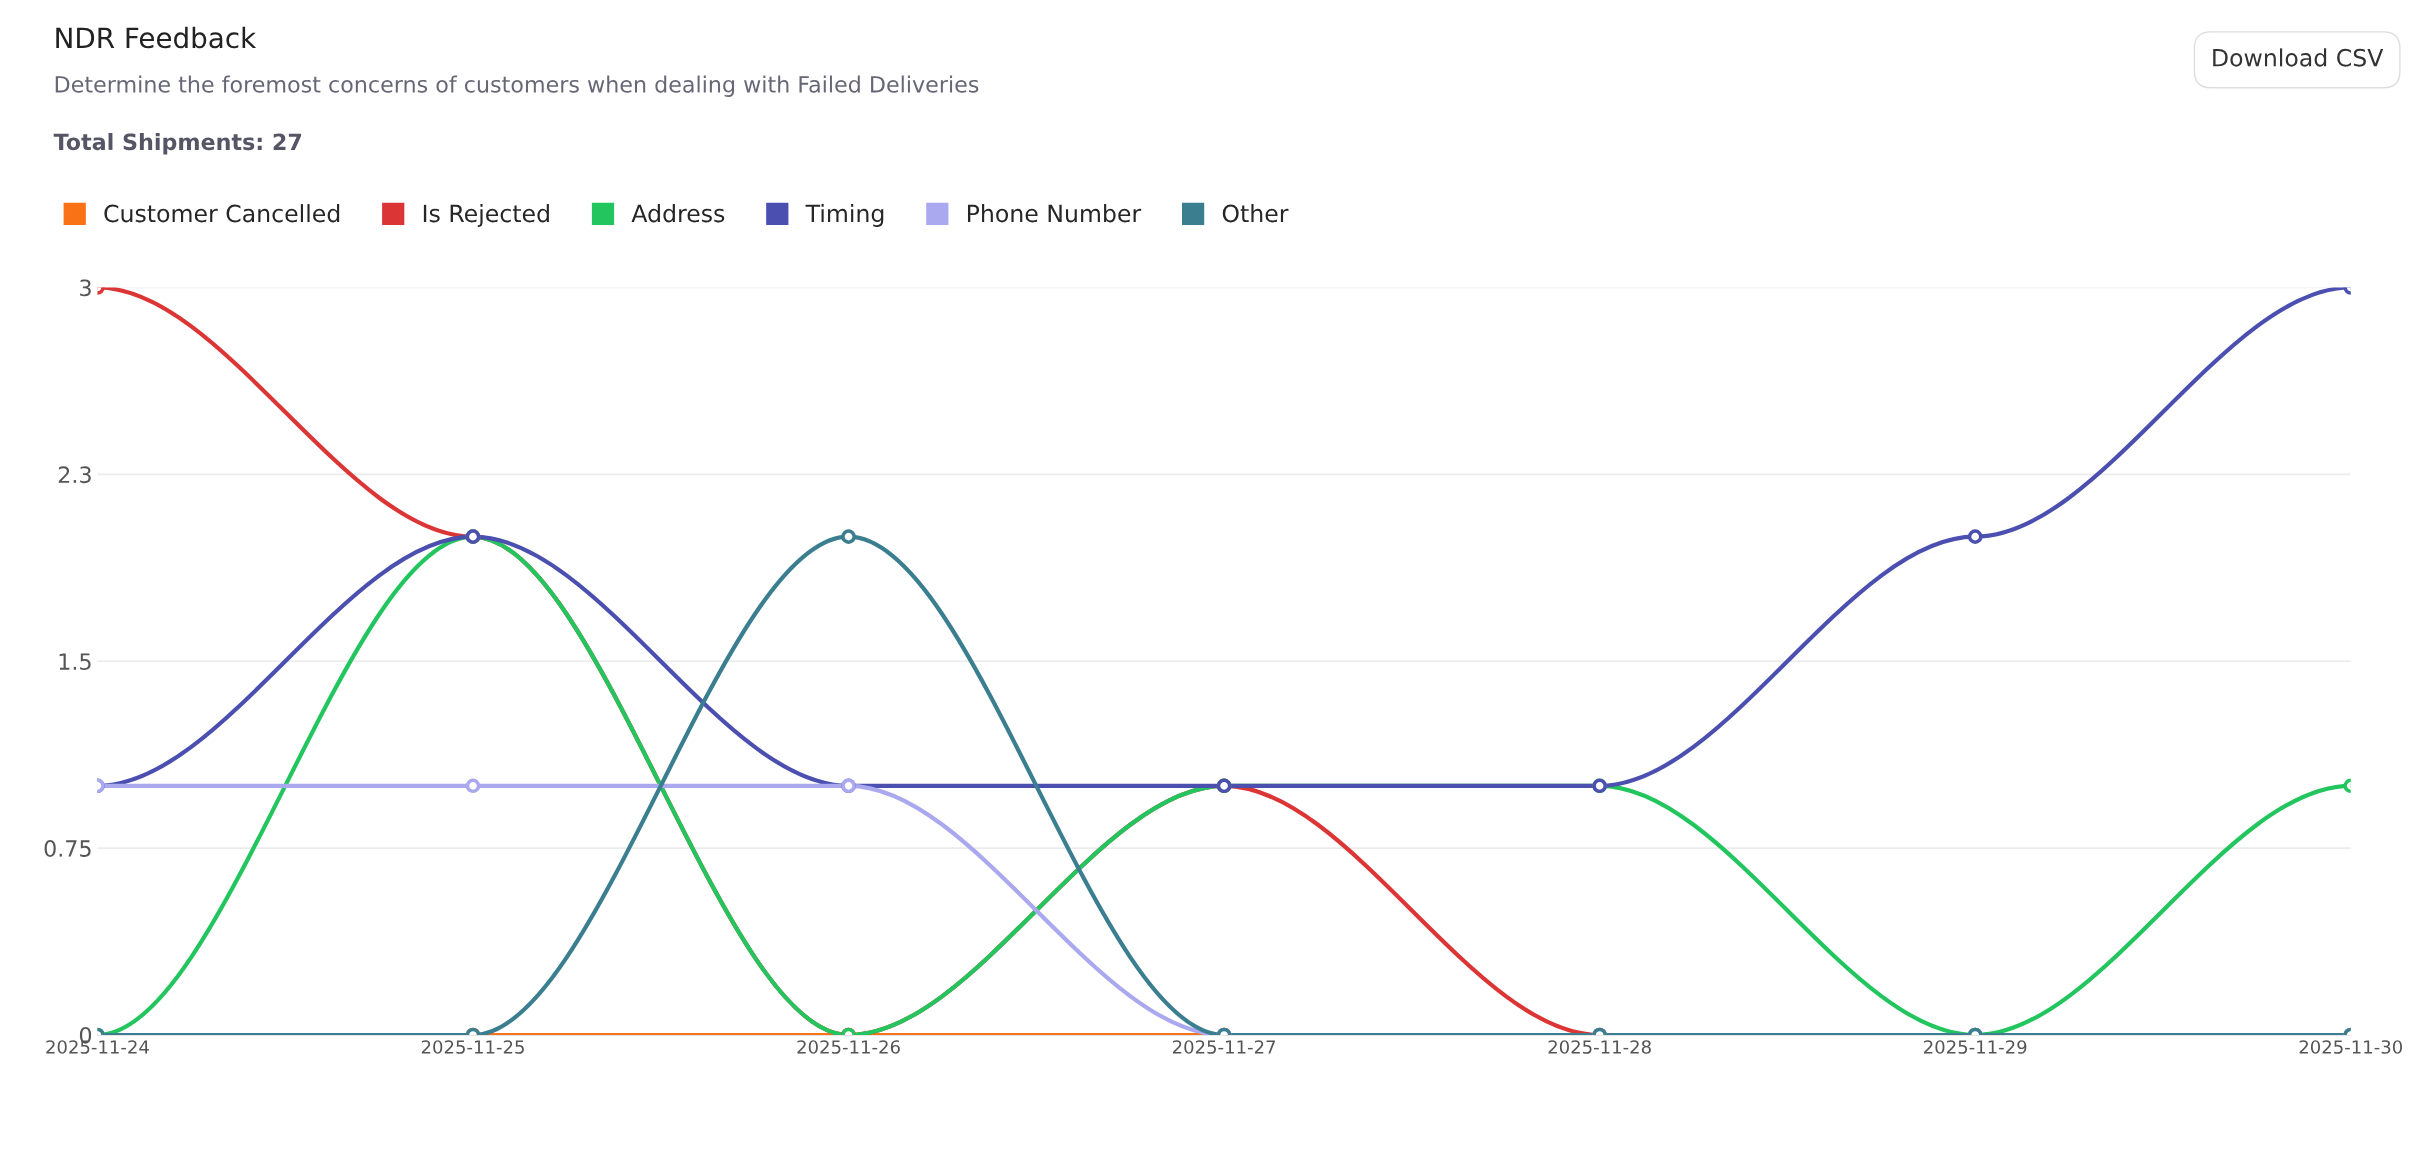  Describe the element at coordinates (2298, 57) in the screenshot. I see `text: Download CSV` at that location.